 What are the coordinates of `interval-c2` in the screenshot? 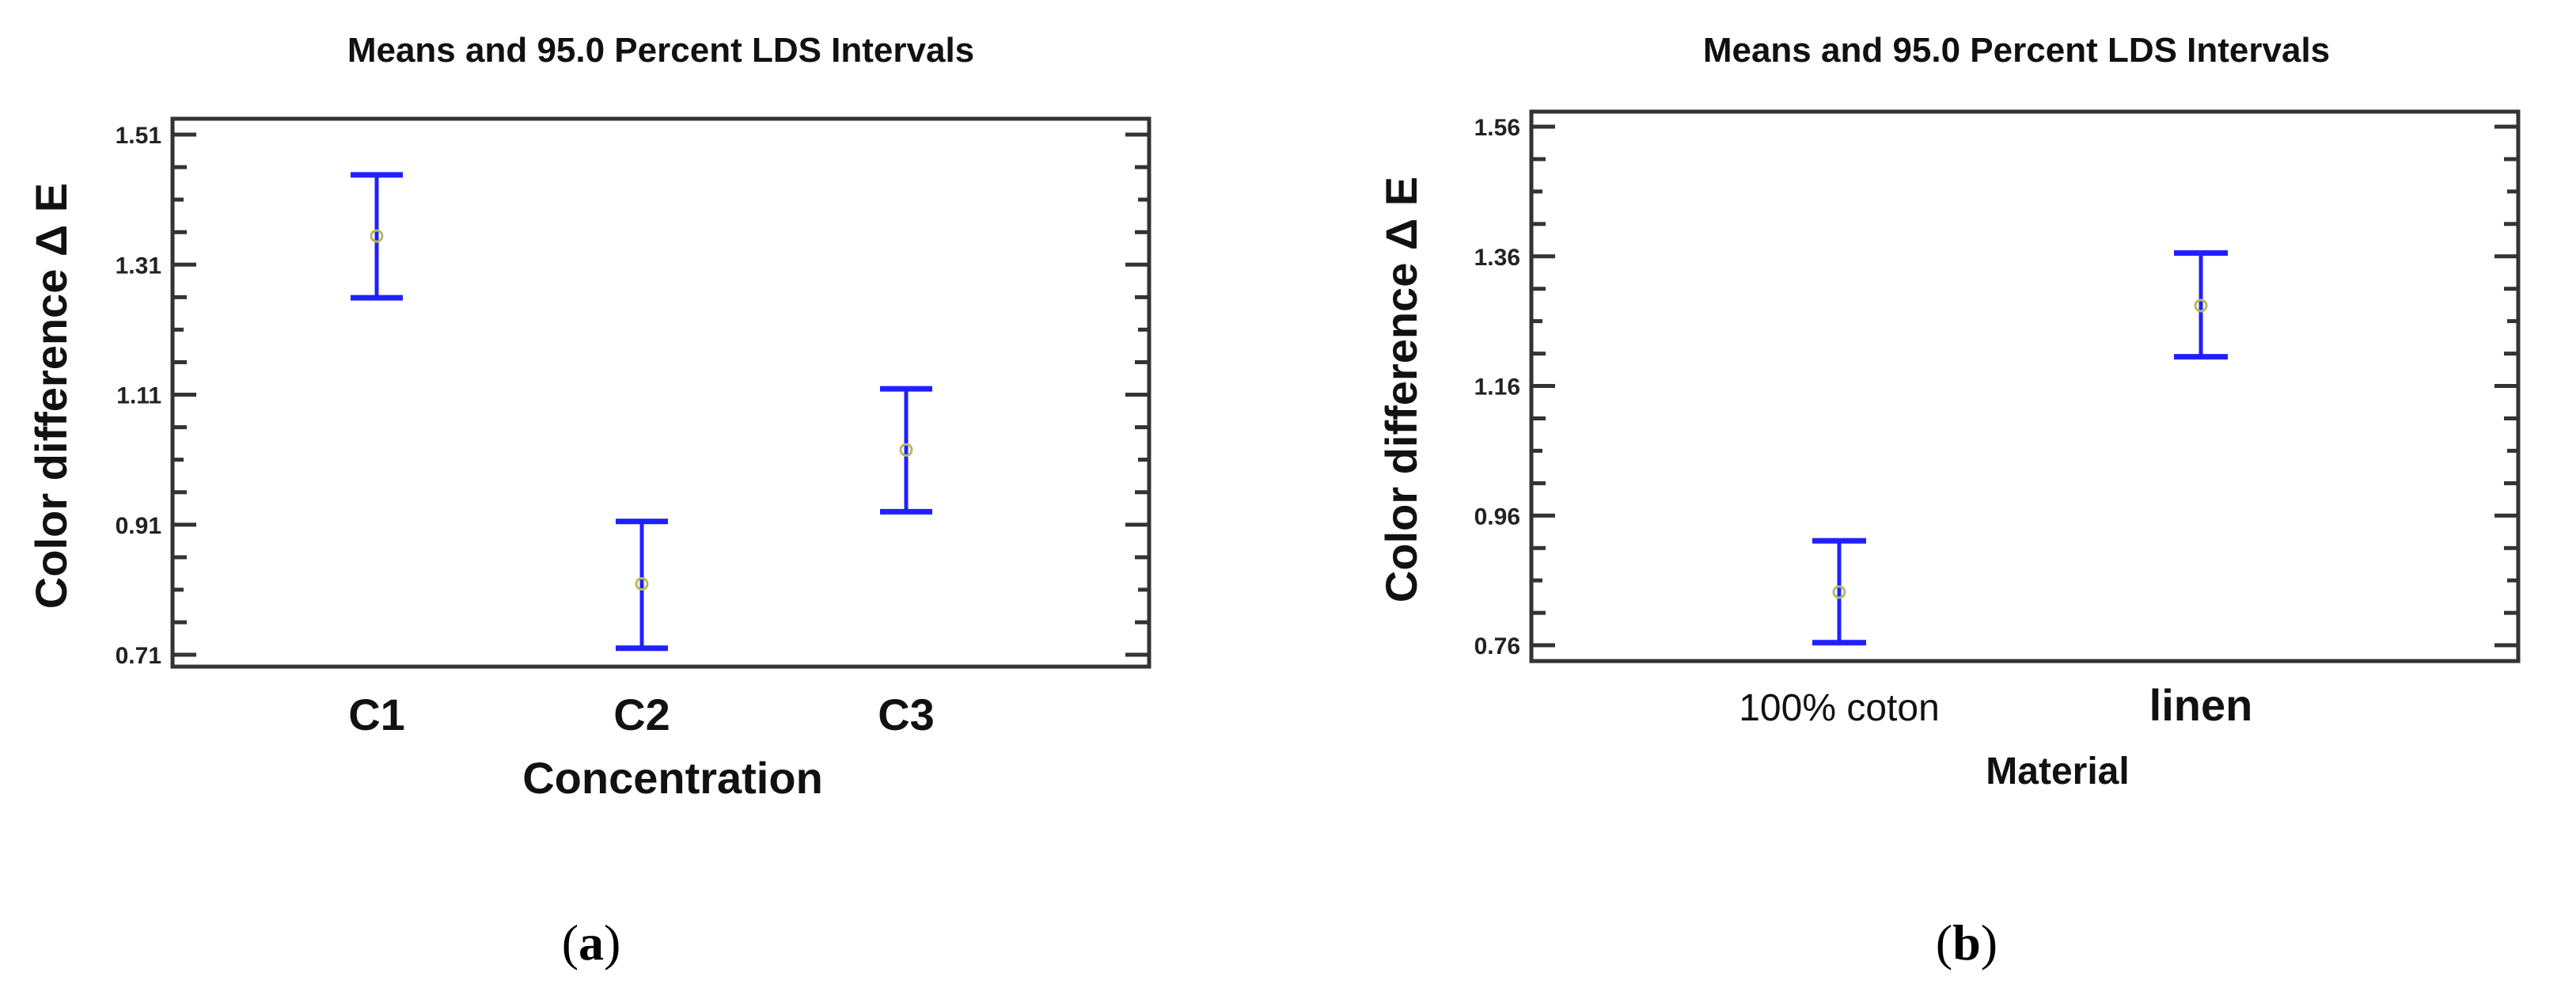 It's located at (642, 586).